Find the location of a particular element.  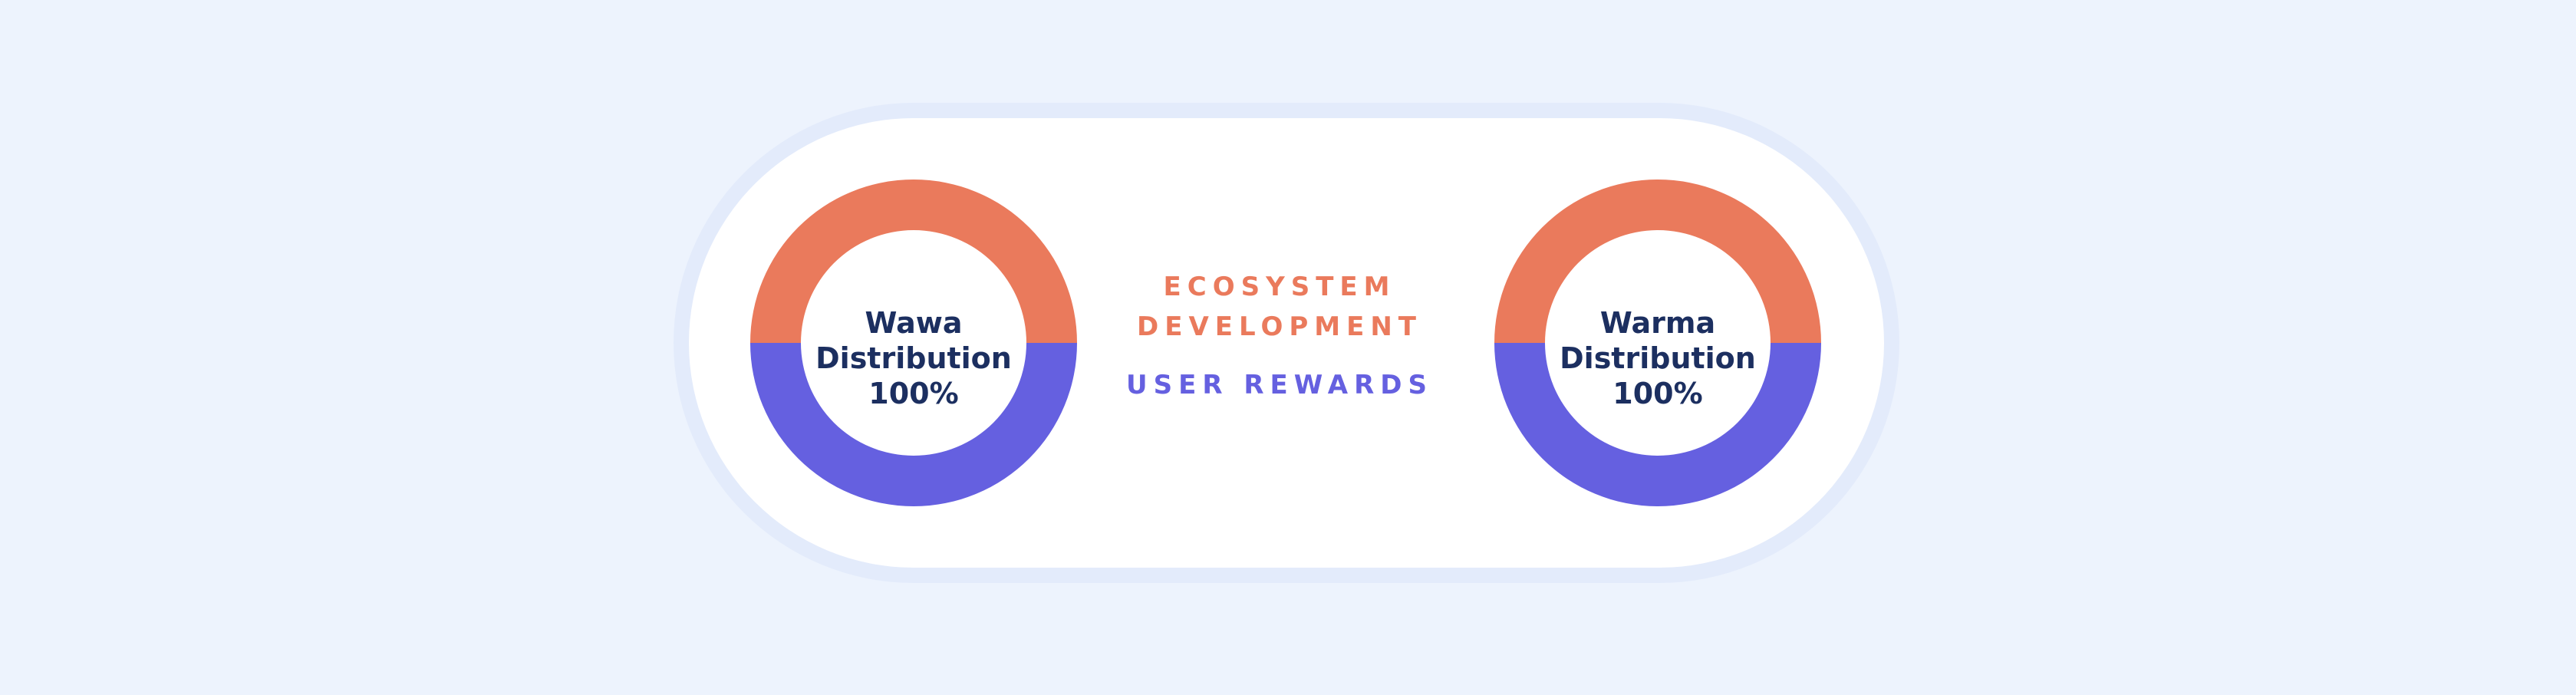

wawa-percent: 100% is located at coordinates (913, 393).